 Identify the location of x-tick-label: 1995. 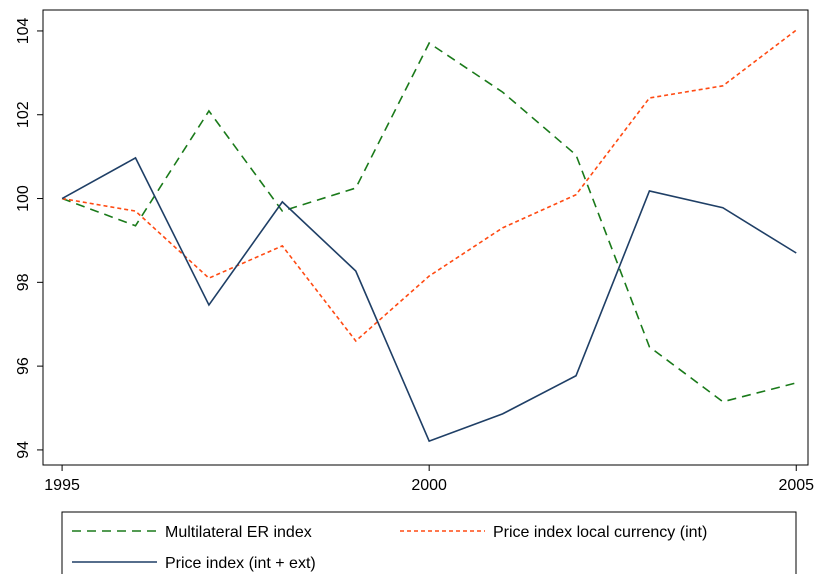
(62, 485).